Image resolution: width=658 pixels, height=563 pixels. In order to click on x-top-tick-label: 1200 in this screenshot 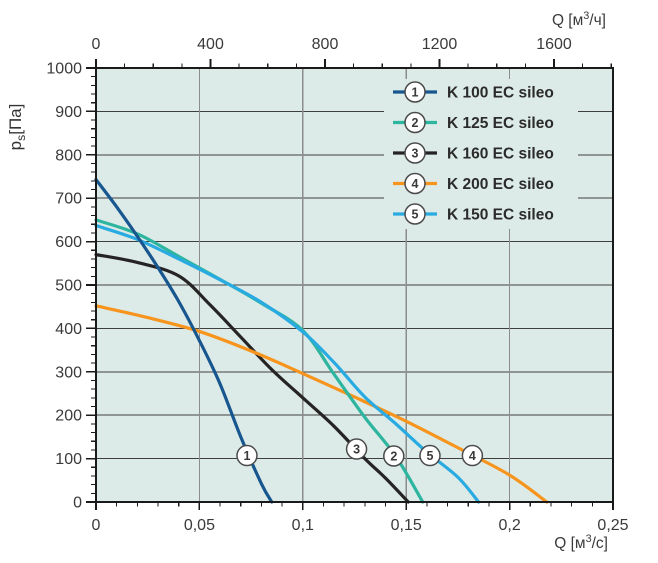, I will do `click(440, 44)`.